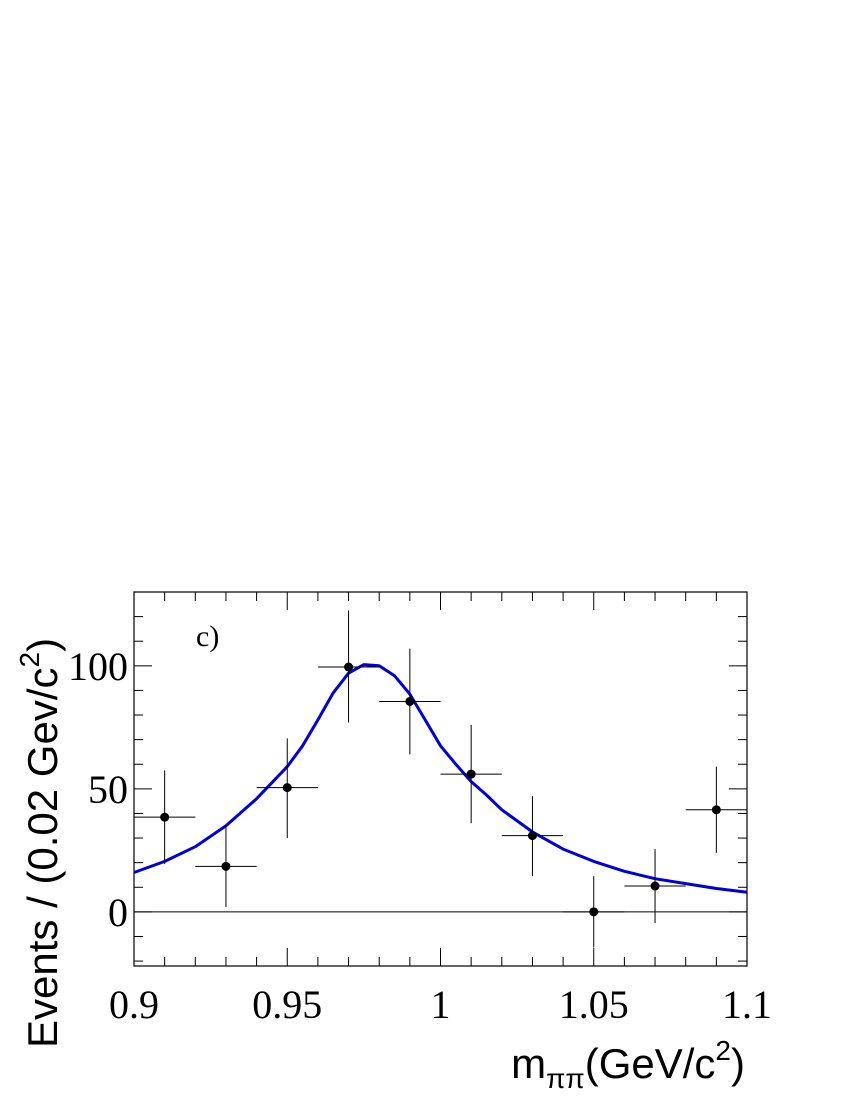 Image resolution: width=850 pixels, height=1100 pixels. Describe the element at coordinates (594, 1004) in the screenshot. I see `x-tick-label: 1.05` at that location.